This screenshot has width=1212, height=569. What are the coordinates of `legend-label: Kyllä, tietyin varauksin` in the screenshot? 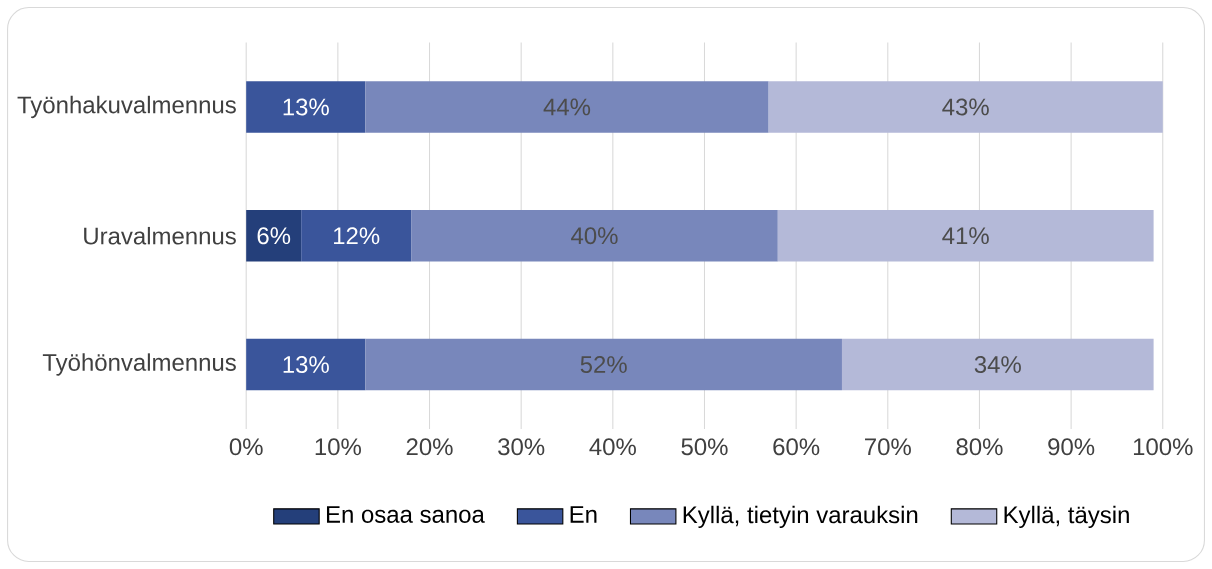 It's located at (800, 517).